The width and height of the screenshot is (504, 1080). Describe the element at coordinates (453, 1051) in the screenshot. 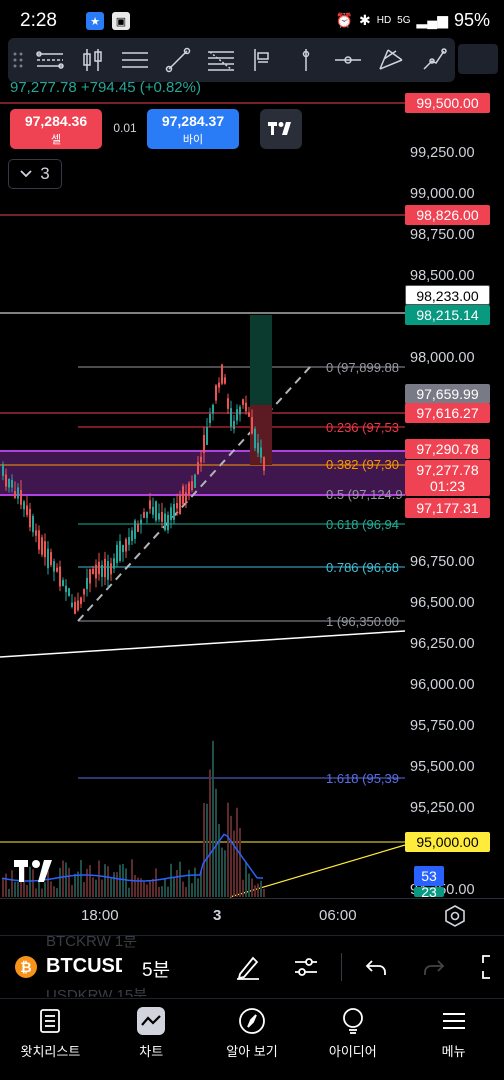

I see `nav-label: 메뉴` at that location.